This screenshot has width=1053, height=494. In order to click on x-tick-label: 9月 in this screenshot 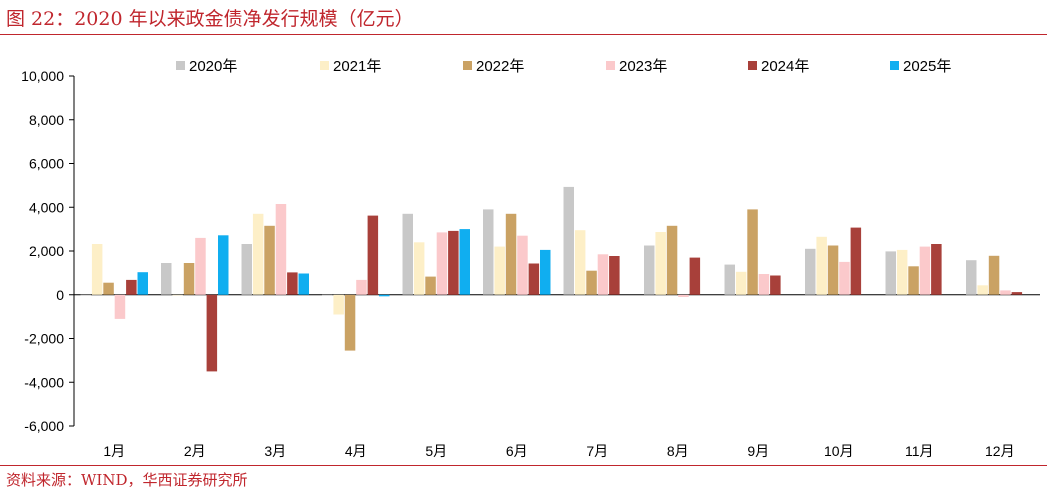, I will do `click(758, 451)`.